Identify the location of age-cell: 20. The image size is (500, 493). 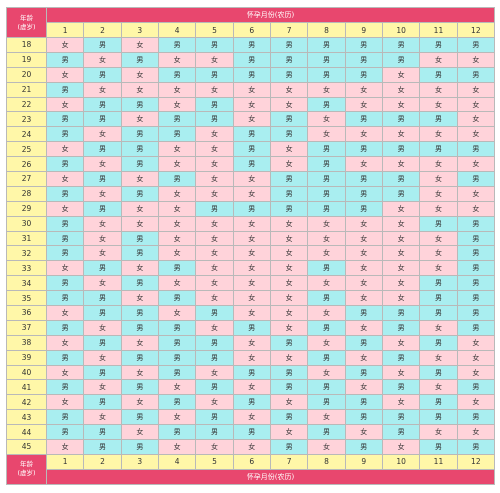
(26, 74).